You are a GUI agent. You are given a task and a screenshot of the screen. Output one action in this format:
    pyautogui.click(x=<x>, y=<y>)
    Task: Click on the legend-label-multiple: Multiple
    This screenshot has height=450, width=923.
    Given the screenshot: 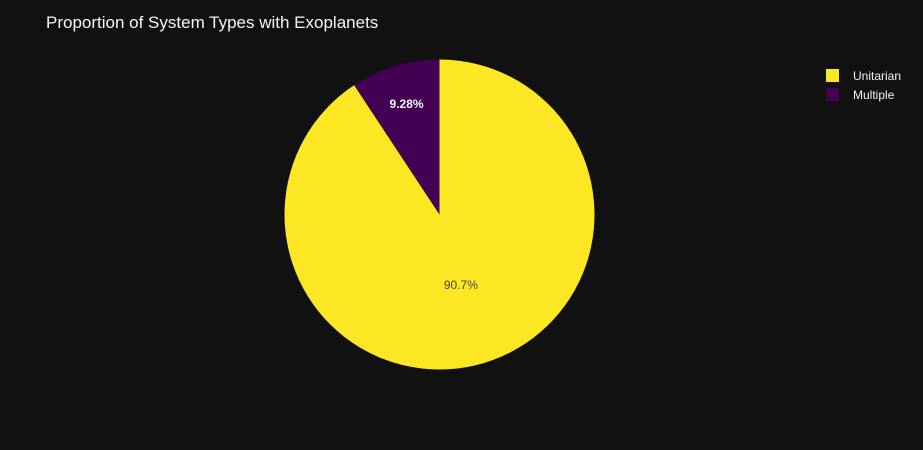 What is the action you would take?
    pyautogui.click(x=874, y=94)
    